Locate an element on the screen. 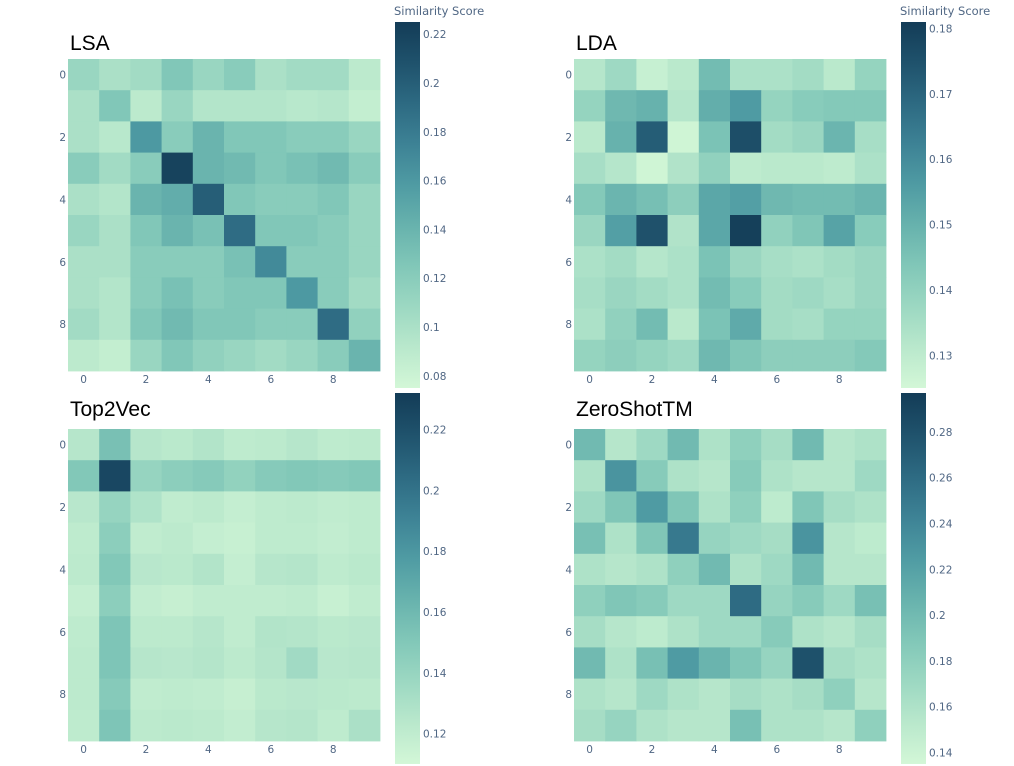 This screenshot has width=1014, height=766. colorbar: 0.12 0.14 0.16 0.18 0.2 0.22 is located at coordinates (421, 578).